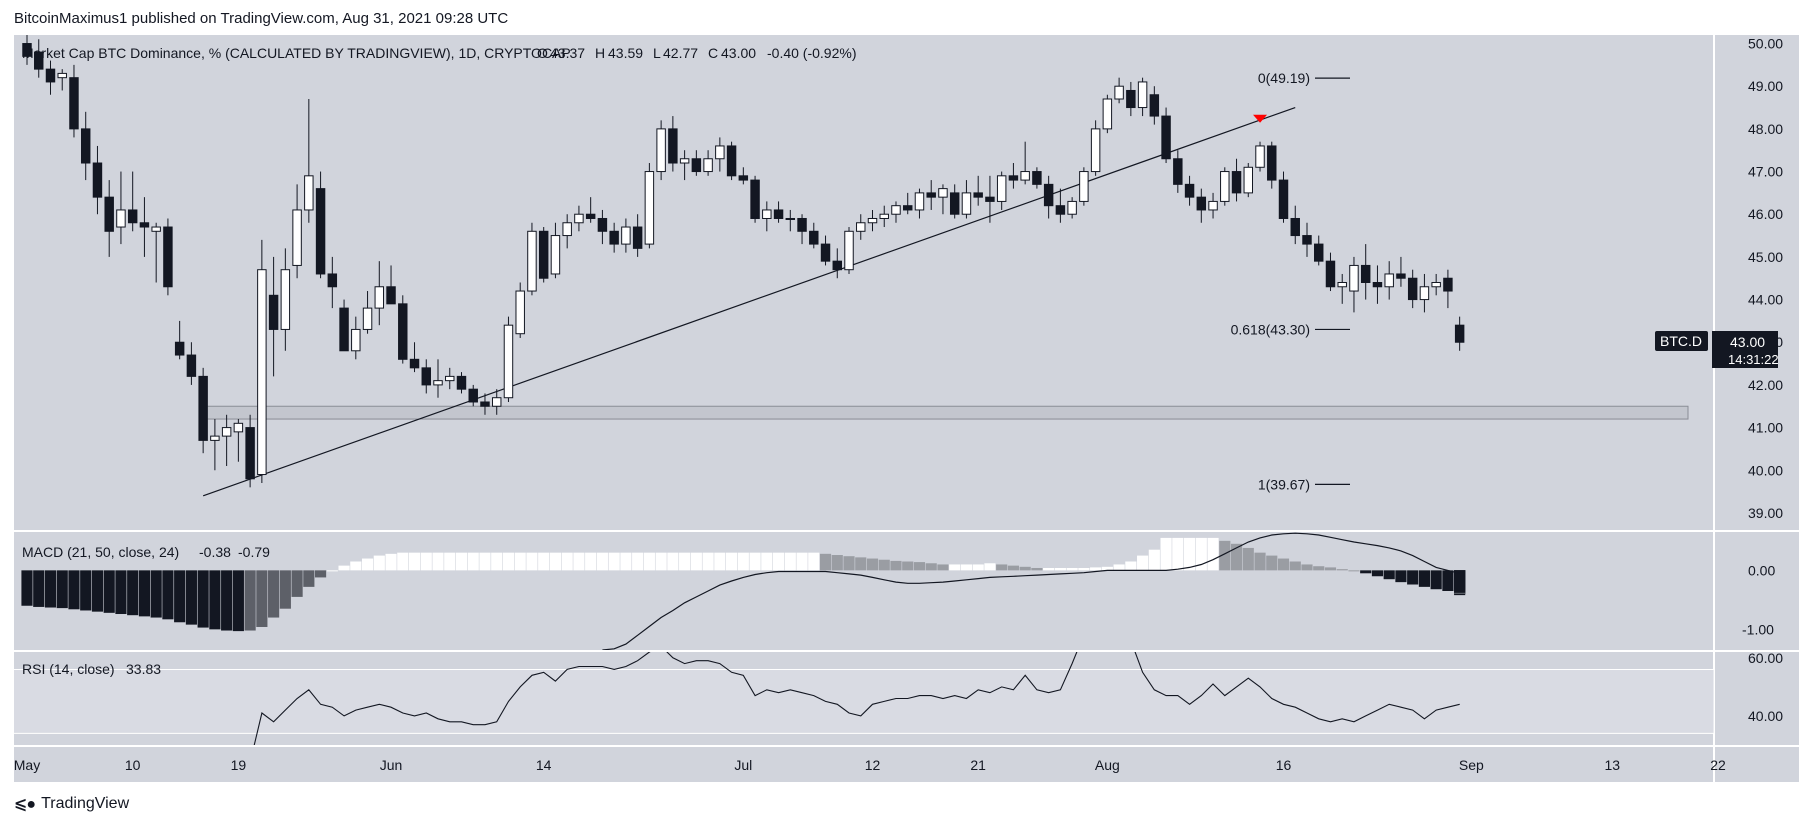  I want to click on macd-tick-label: -1.00, so click(1758, 629).